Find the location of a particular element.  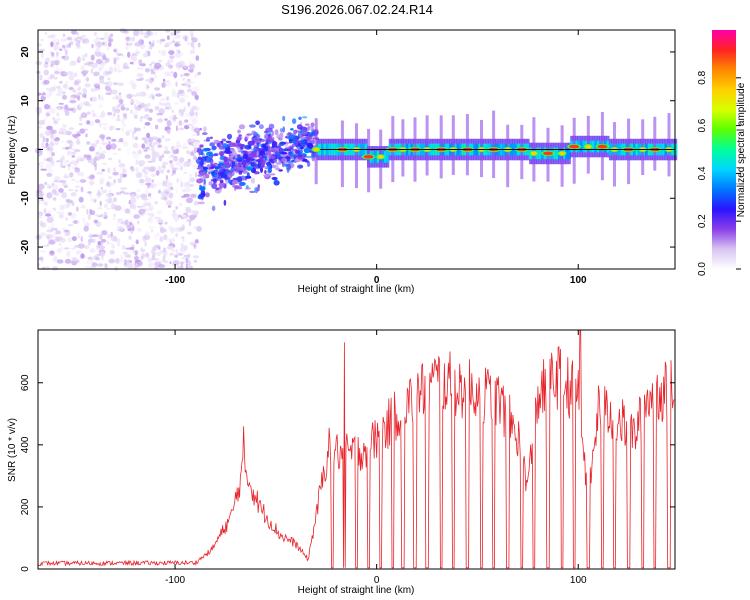

y-tick-label: -10 is located at coordinates (25, 198).